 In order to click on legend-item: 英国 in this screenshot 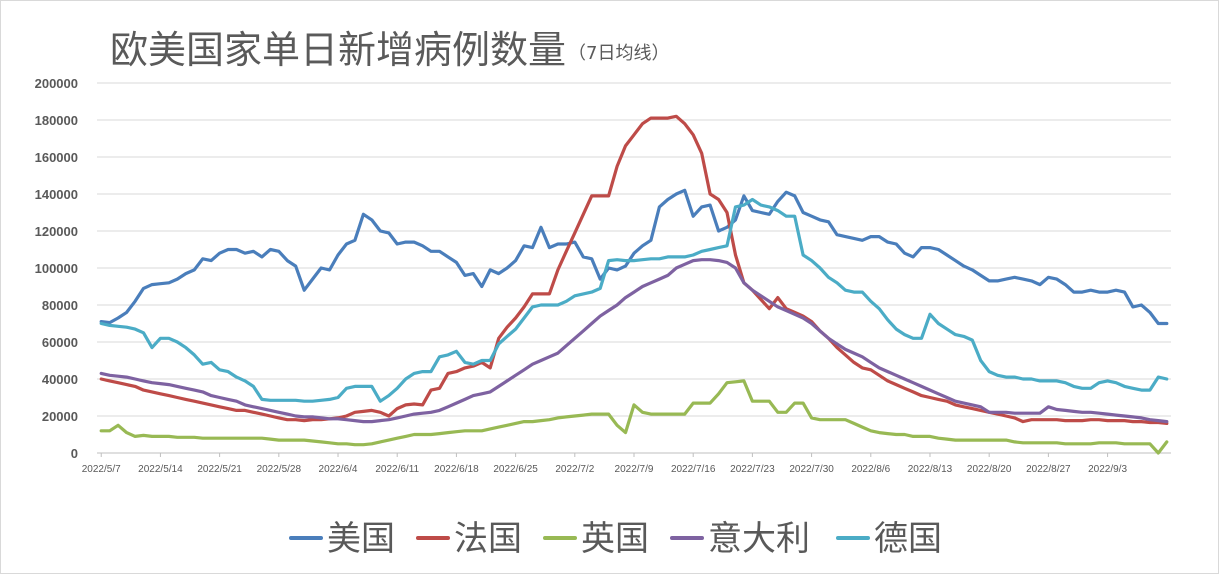, I will do `click(596, 539)`.